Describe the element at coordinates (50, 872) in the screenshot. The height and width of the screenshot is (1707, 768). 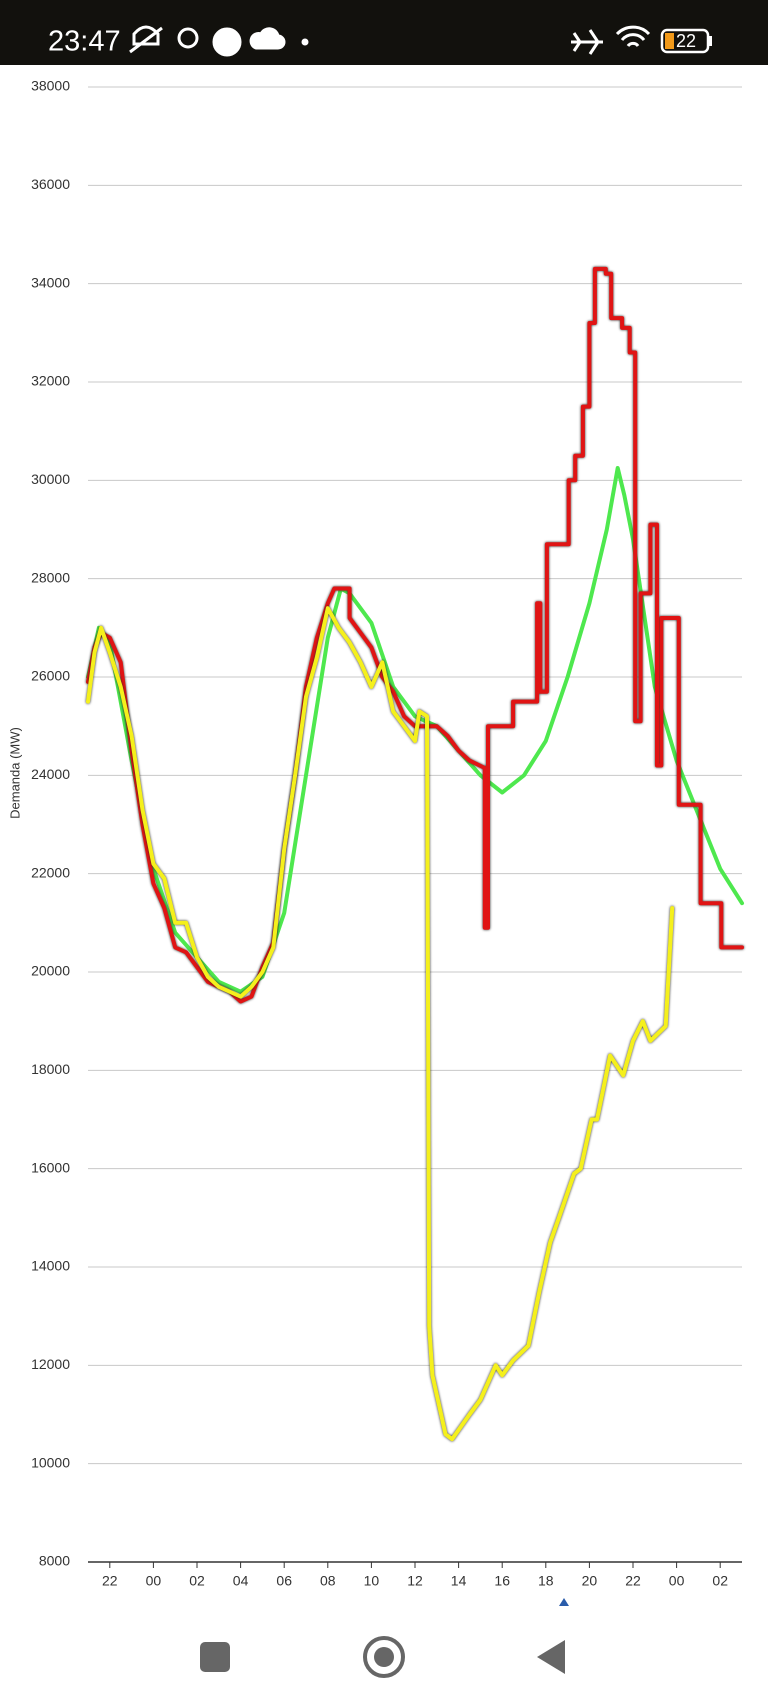
I see `y-tick-label: 22000` at that location.